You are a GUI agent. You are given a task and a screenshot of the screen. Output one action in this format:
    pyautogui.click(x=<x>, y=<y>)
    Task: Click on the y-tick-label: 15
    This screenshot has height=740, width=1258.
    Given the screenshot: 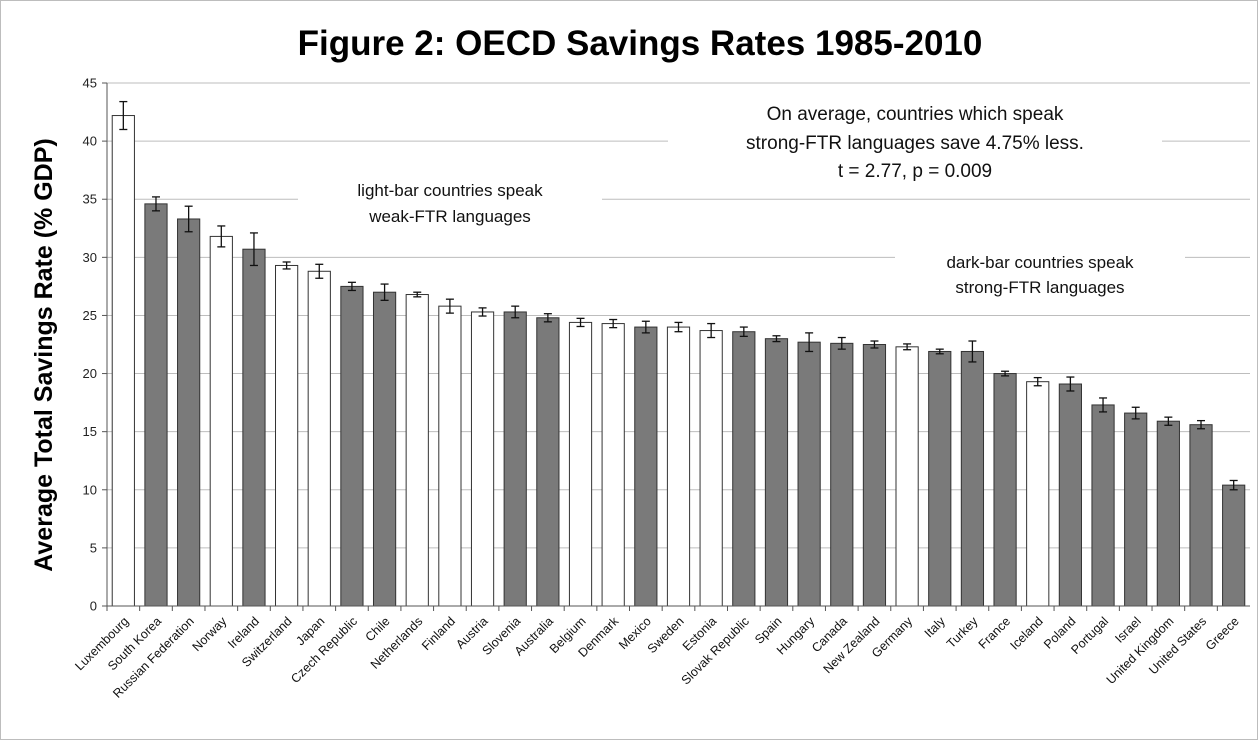 What is the action you would take?
    pyautogui.click(x=90, y=431)
    